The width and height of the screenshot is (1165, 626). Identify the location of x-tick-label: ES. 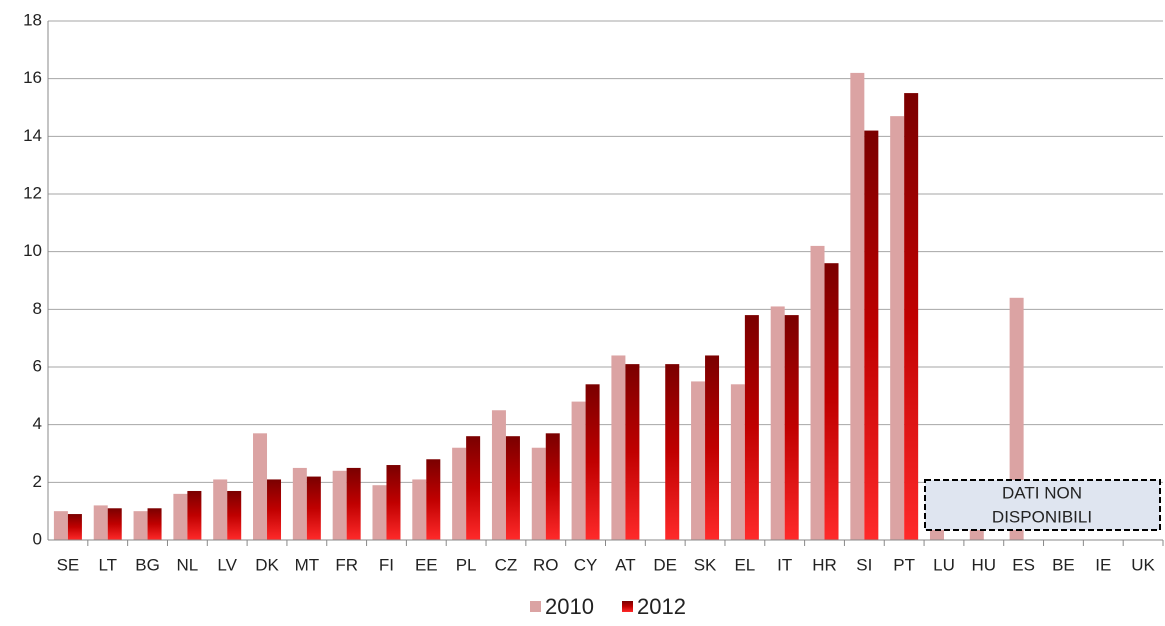
(1023, 564).